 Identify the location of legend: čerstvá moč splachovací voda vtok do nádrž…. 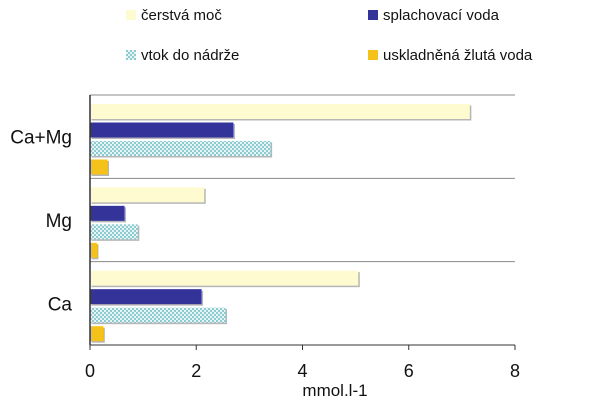
(329, 35).